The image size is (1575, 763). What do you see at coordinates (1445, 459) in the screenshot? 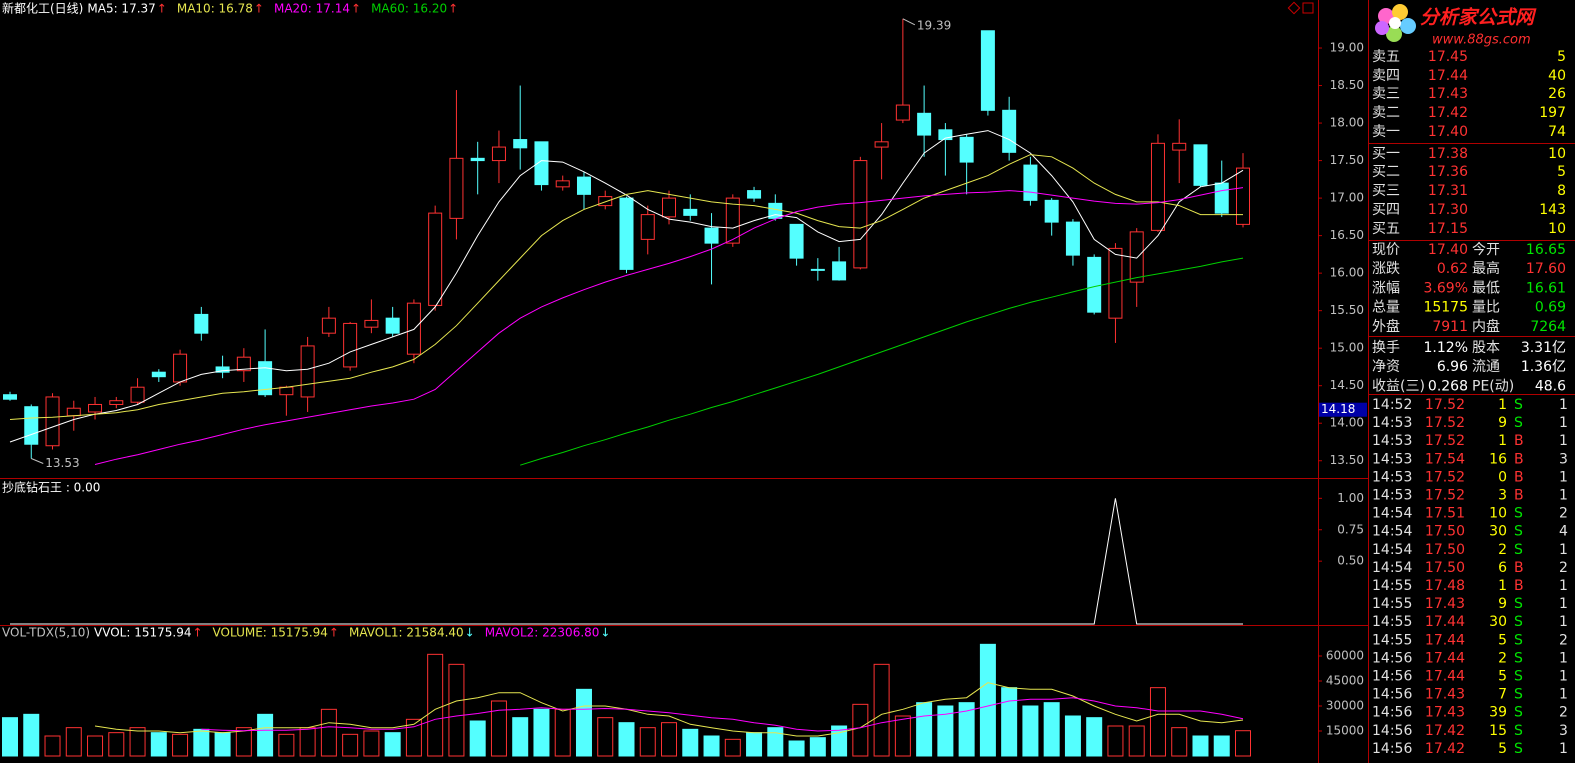
I see `trade-price: 17.54` at bounding box center [1445, 459].